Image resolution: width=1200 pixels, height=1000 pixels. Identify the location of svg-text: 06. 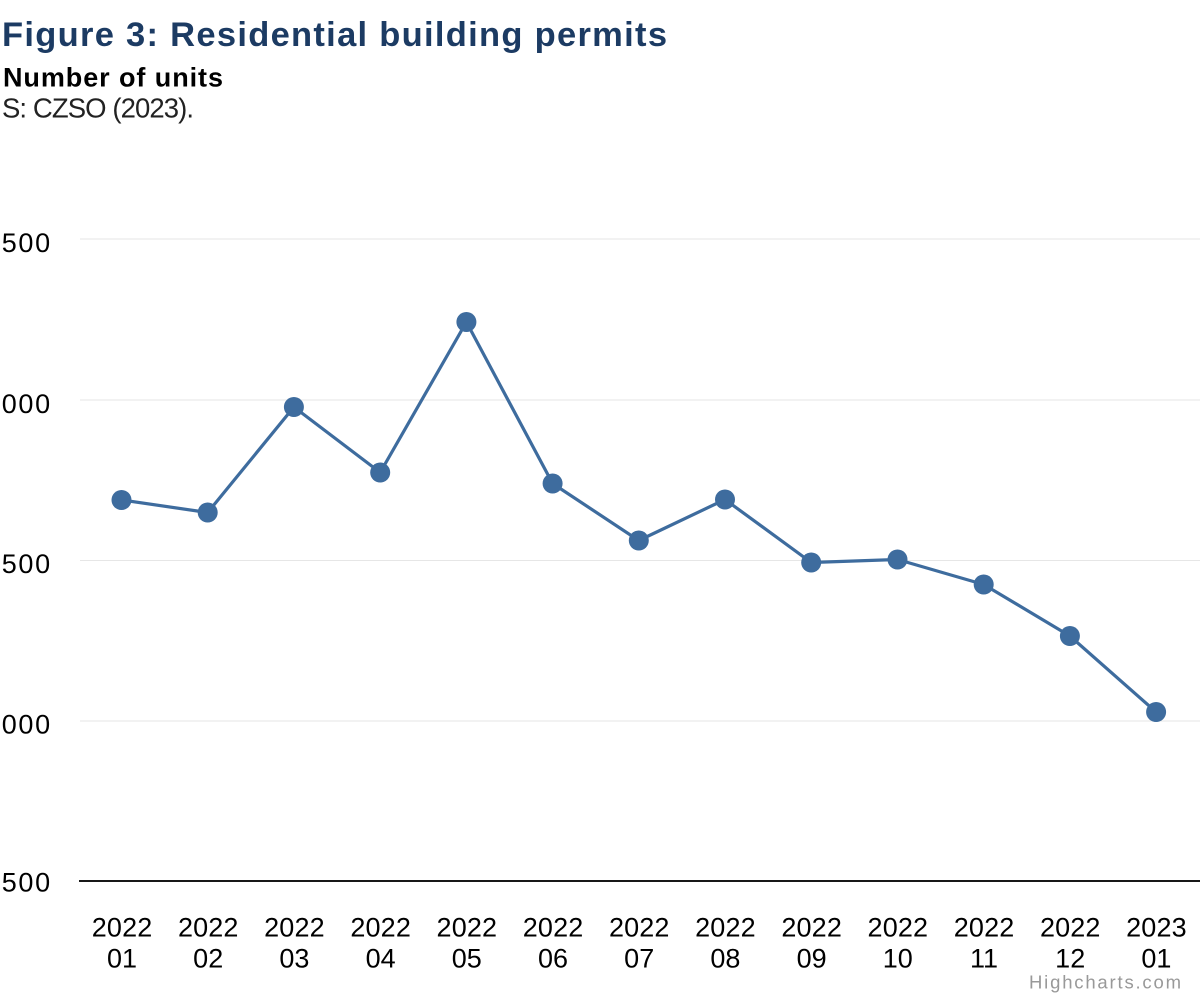
(553, 959).